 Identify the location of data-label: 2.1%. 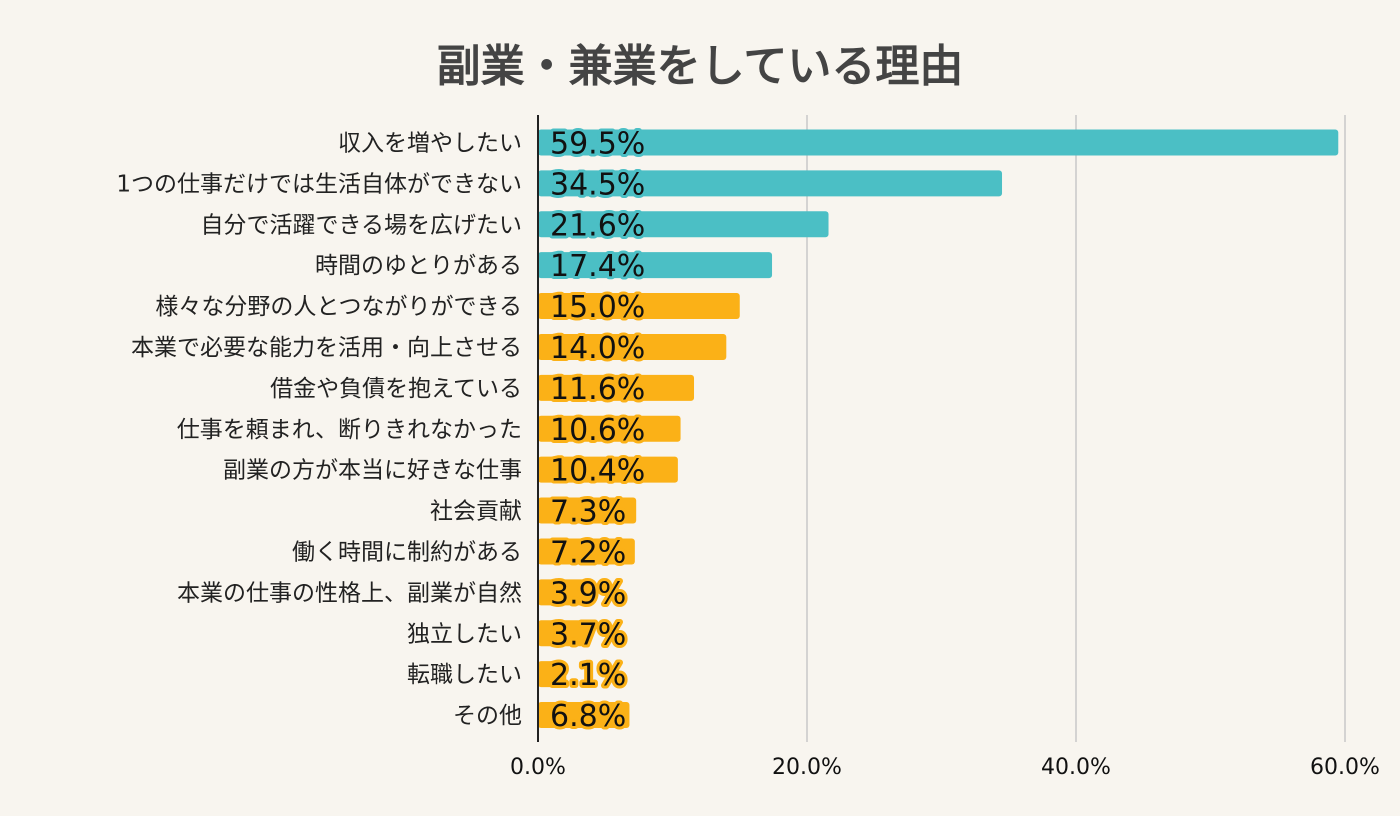
(588, 675).